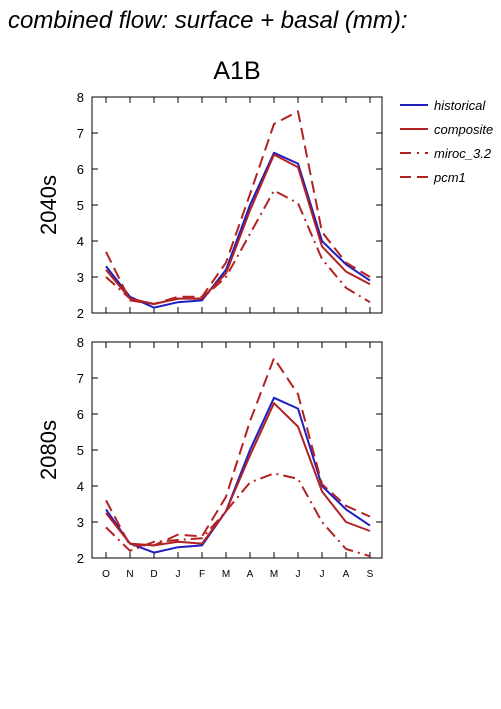  Describe the element at coordinates (236, 71) in the screenshot. I see `scenario-label: A1B` at that location.